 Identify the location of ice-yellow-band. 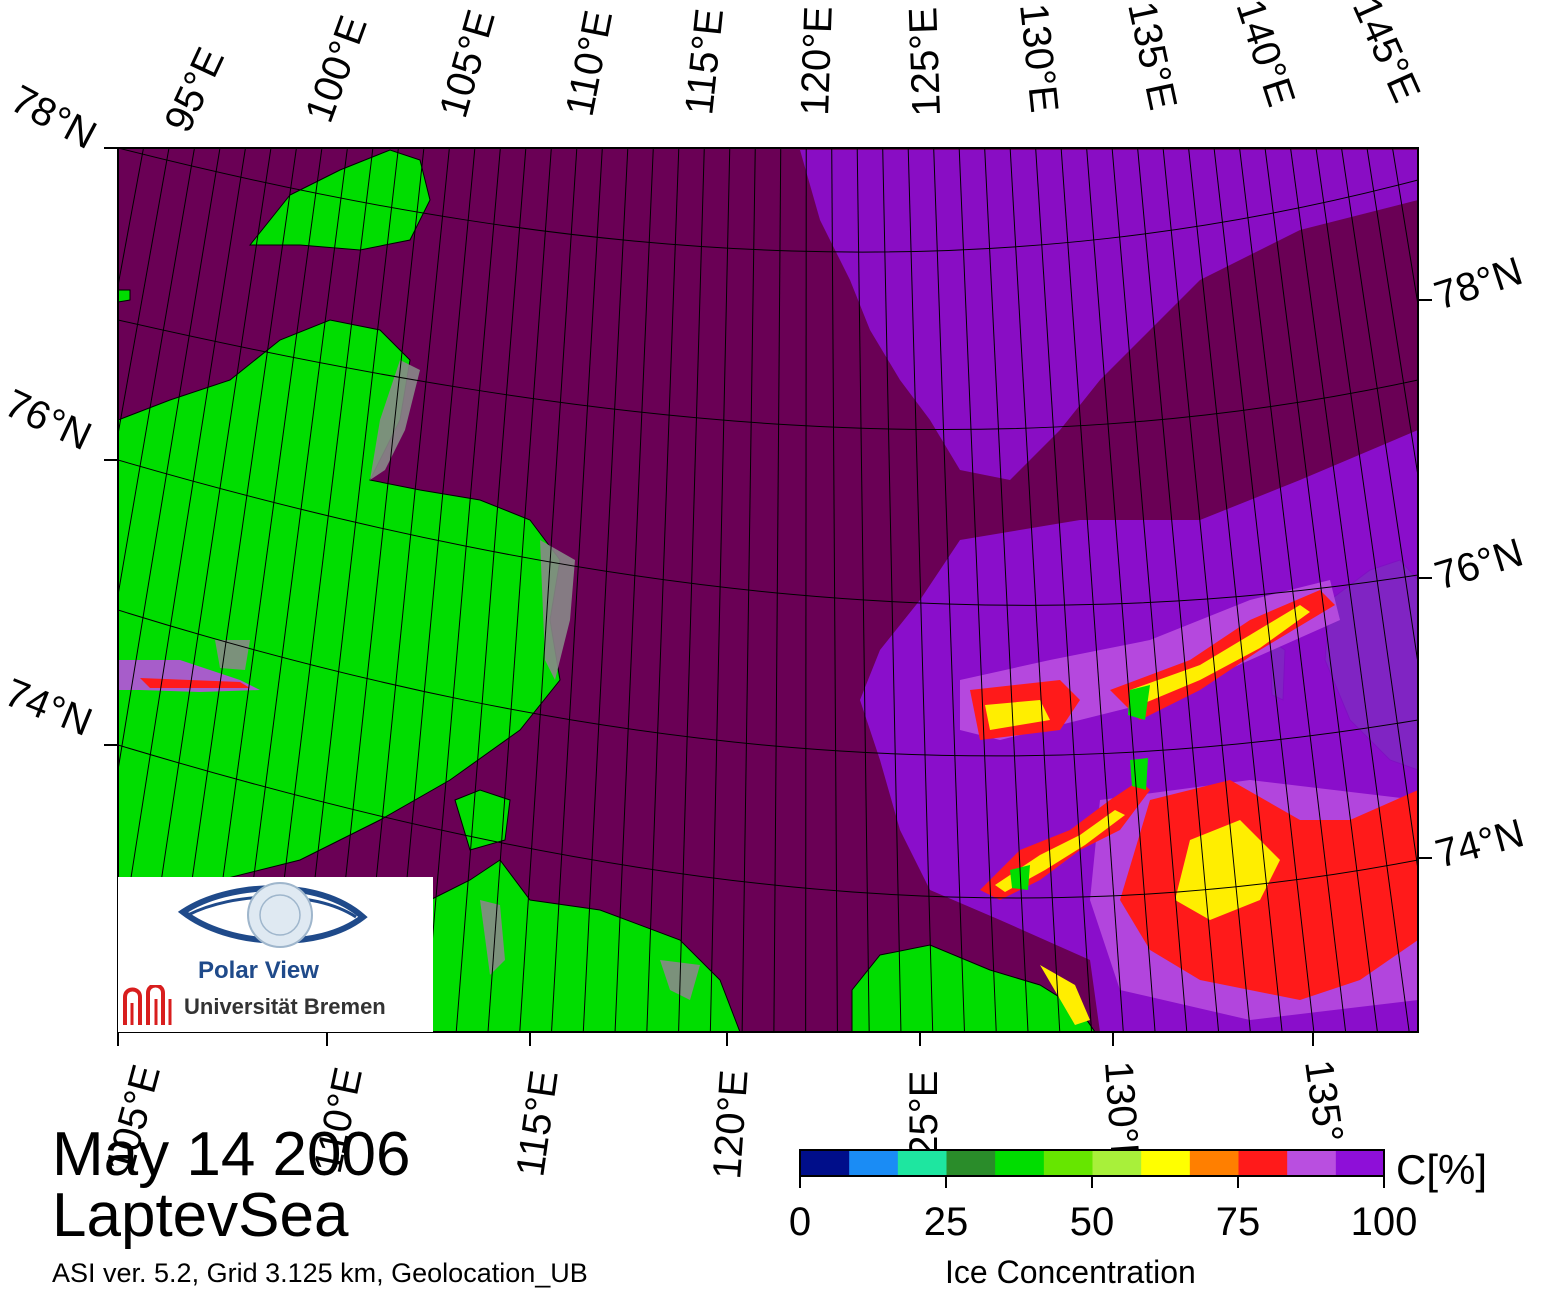
(1220, 655).